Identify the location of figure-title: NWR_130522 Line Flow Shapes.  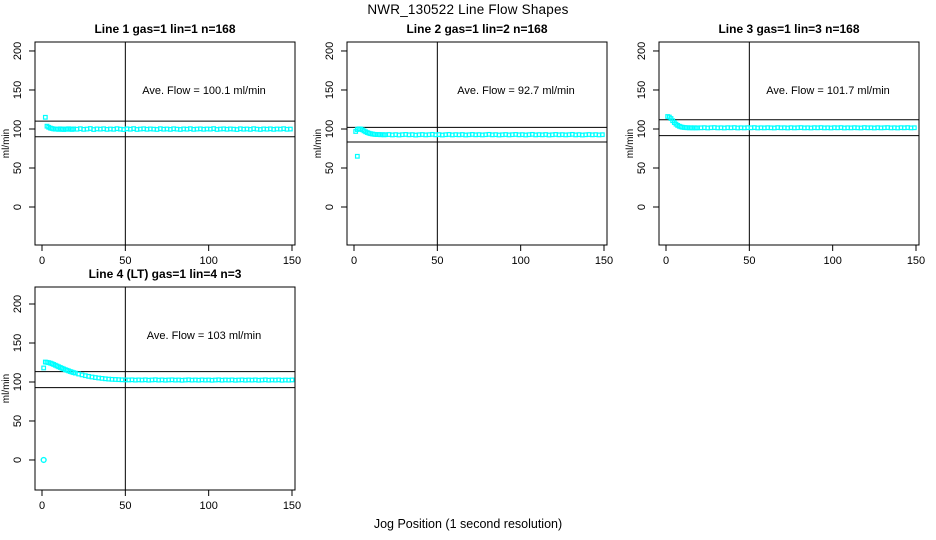
(468, 9).